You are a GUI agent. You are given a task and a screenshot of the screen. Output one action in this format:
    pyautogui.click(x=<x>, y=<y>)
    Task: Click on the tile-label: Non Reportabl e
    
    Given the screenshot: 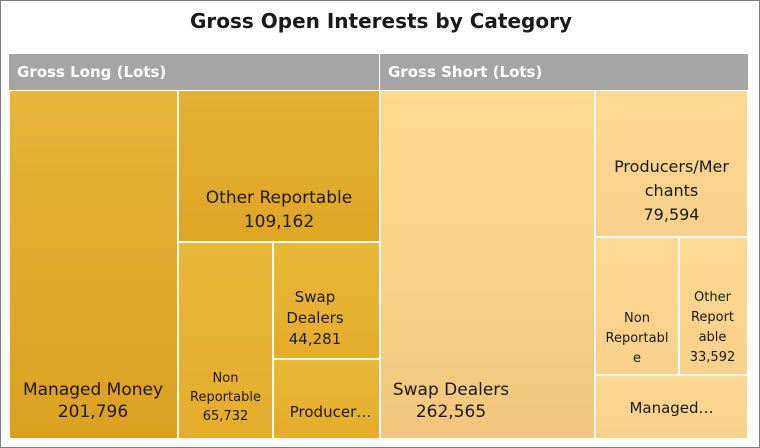 What is the action you would take?
    pyautogui.click(x=637, y=338)
    